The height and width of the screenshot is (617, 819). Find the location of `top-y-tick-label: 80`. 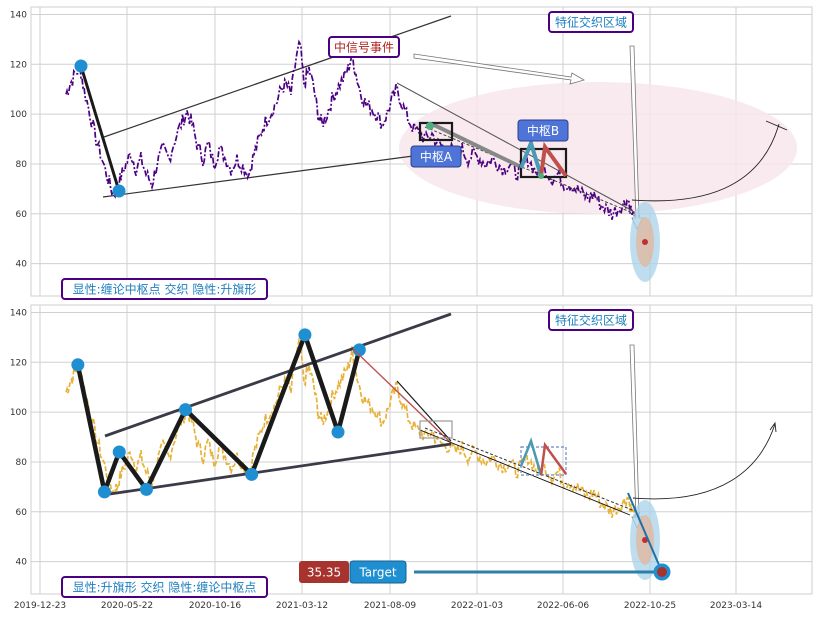

top-y-tick-label: 80 is located at coordinates (22, 165).